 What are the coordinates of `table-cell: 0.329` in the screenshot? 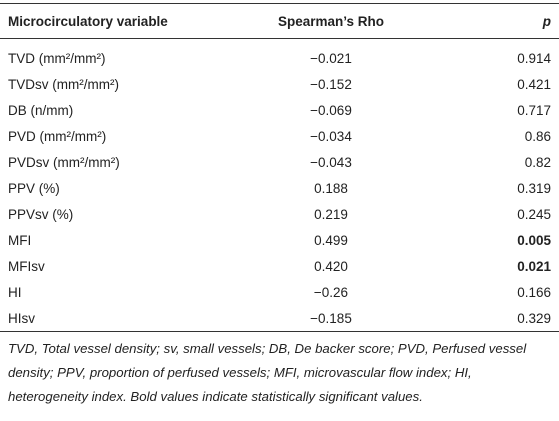 It's located at (534, 318).